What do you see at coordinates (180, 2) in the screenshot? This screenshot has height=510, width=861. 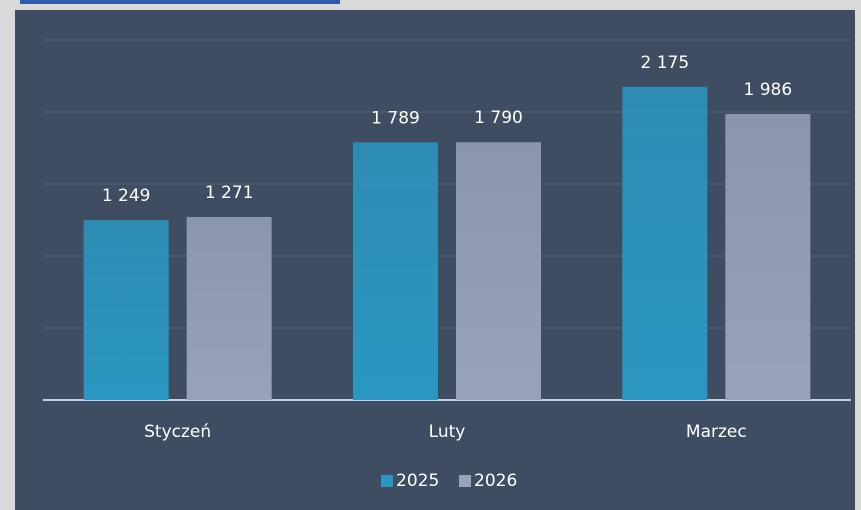 I see `cut-title-strip` at bounding box center [180, 2].